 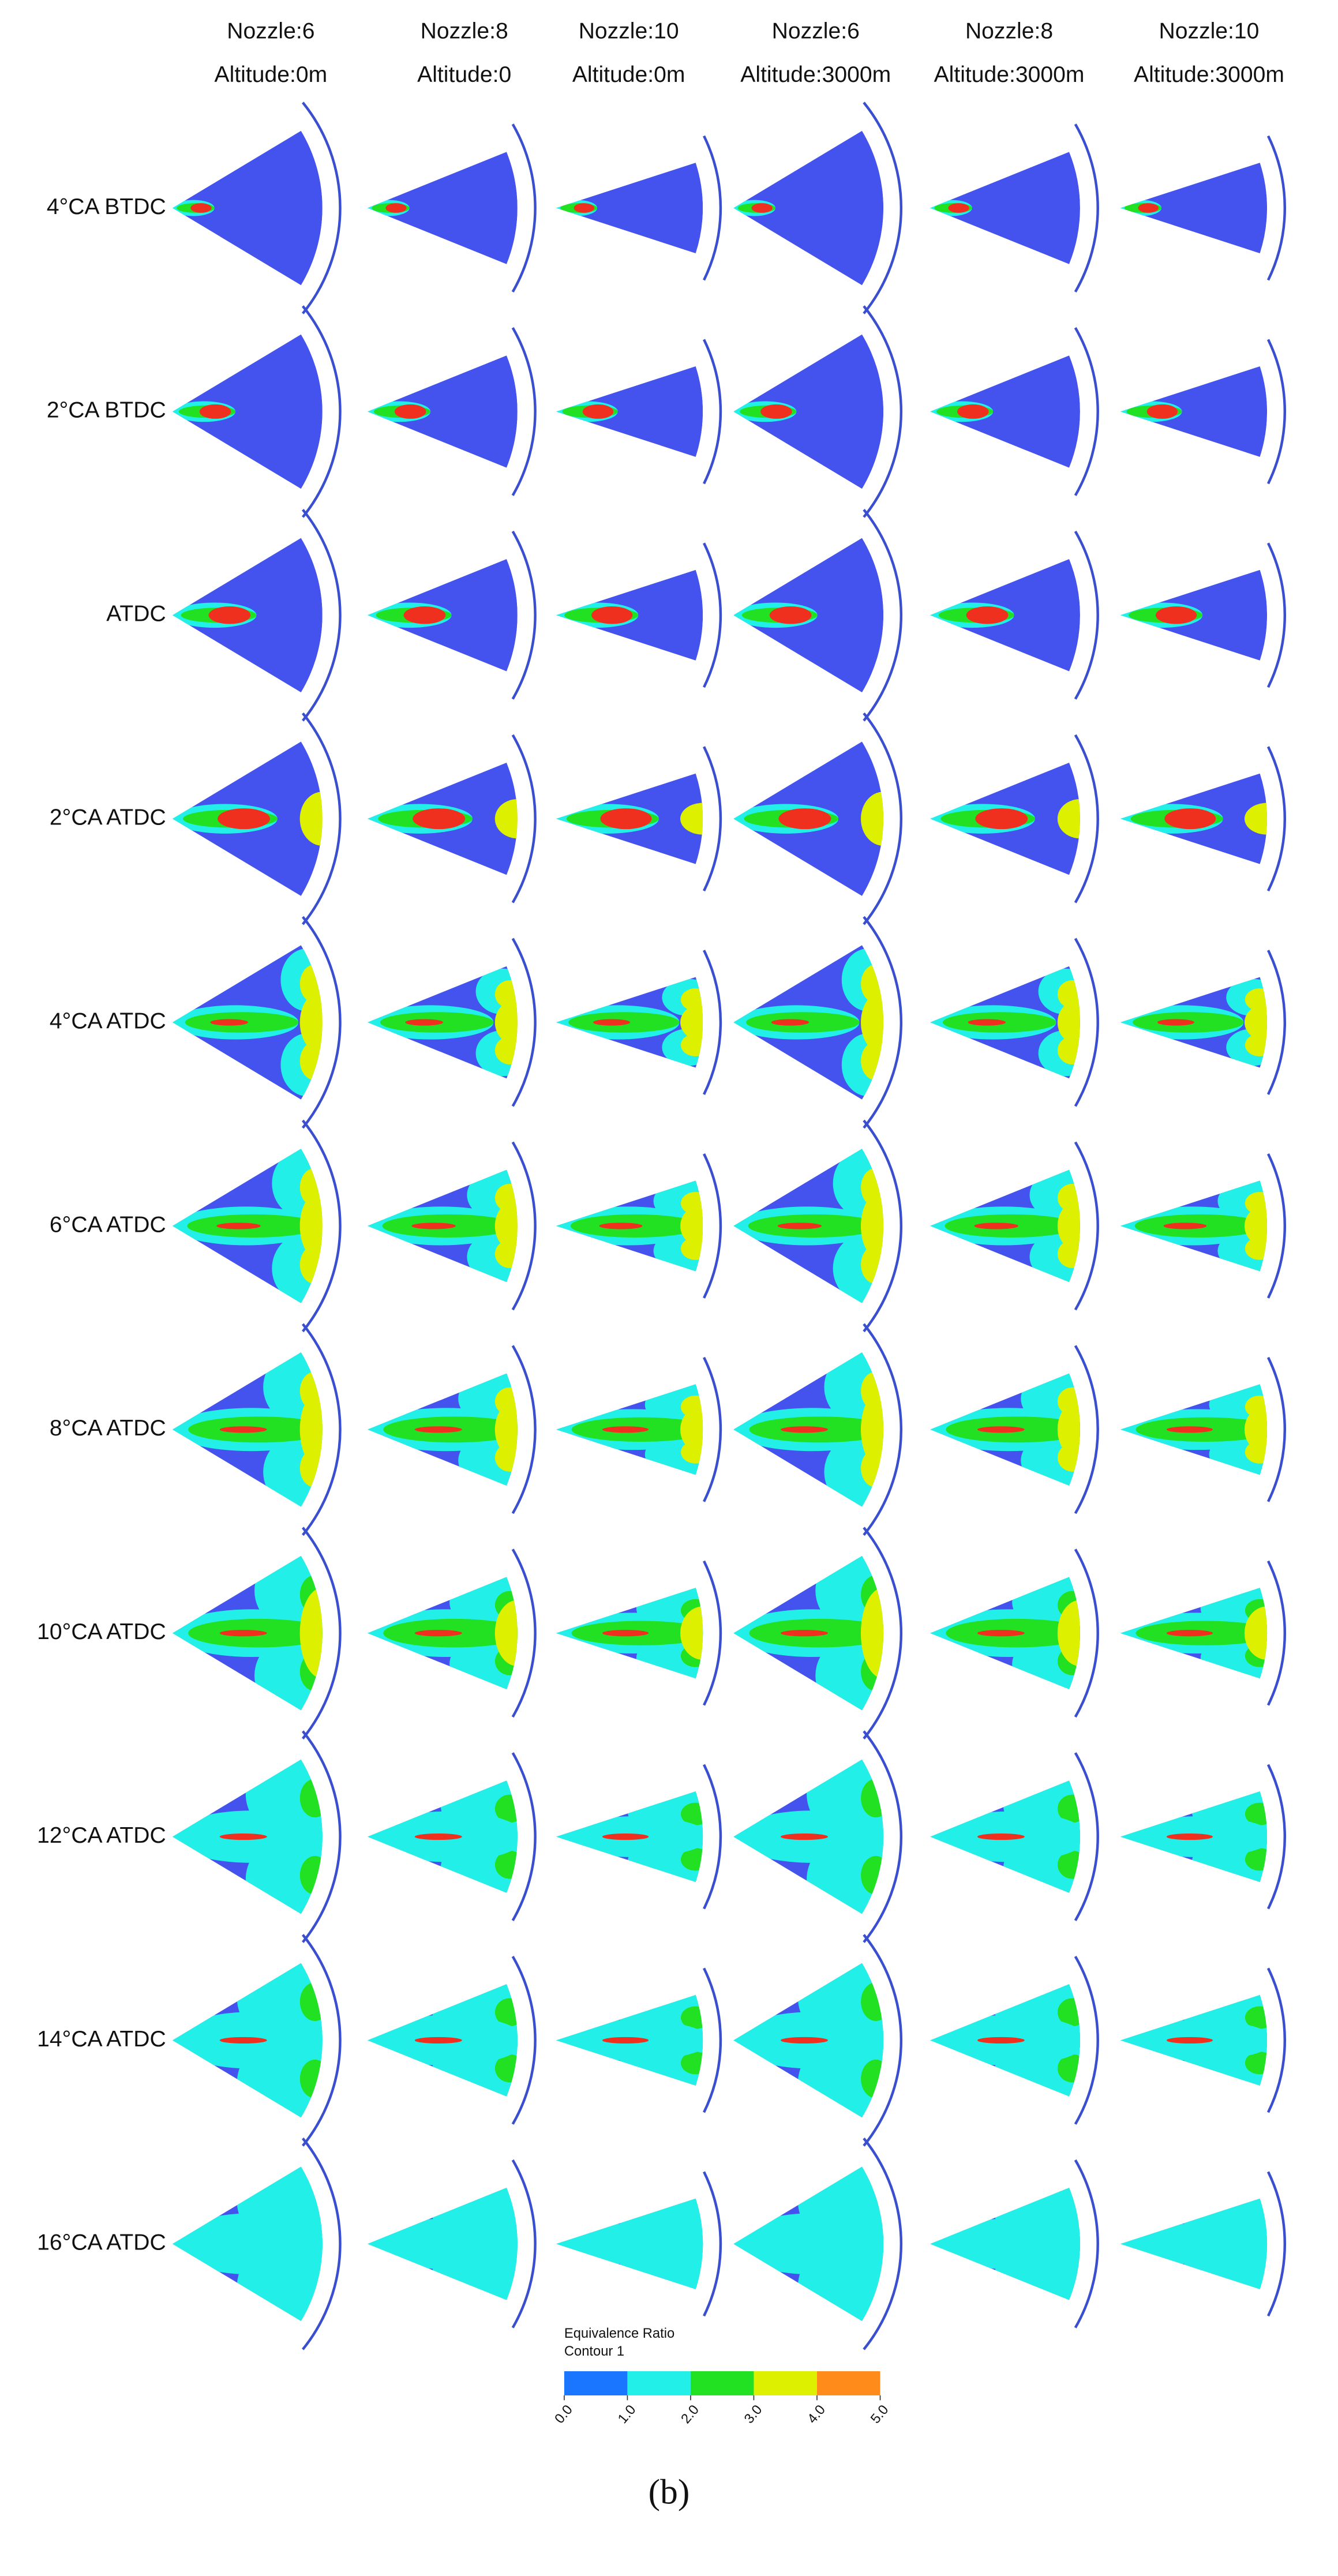 I want to click on row-label: ATDC, so click(x=136, y=614).